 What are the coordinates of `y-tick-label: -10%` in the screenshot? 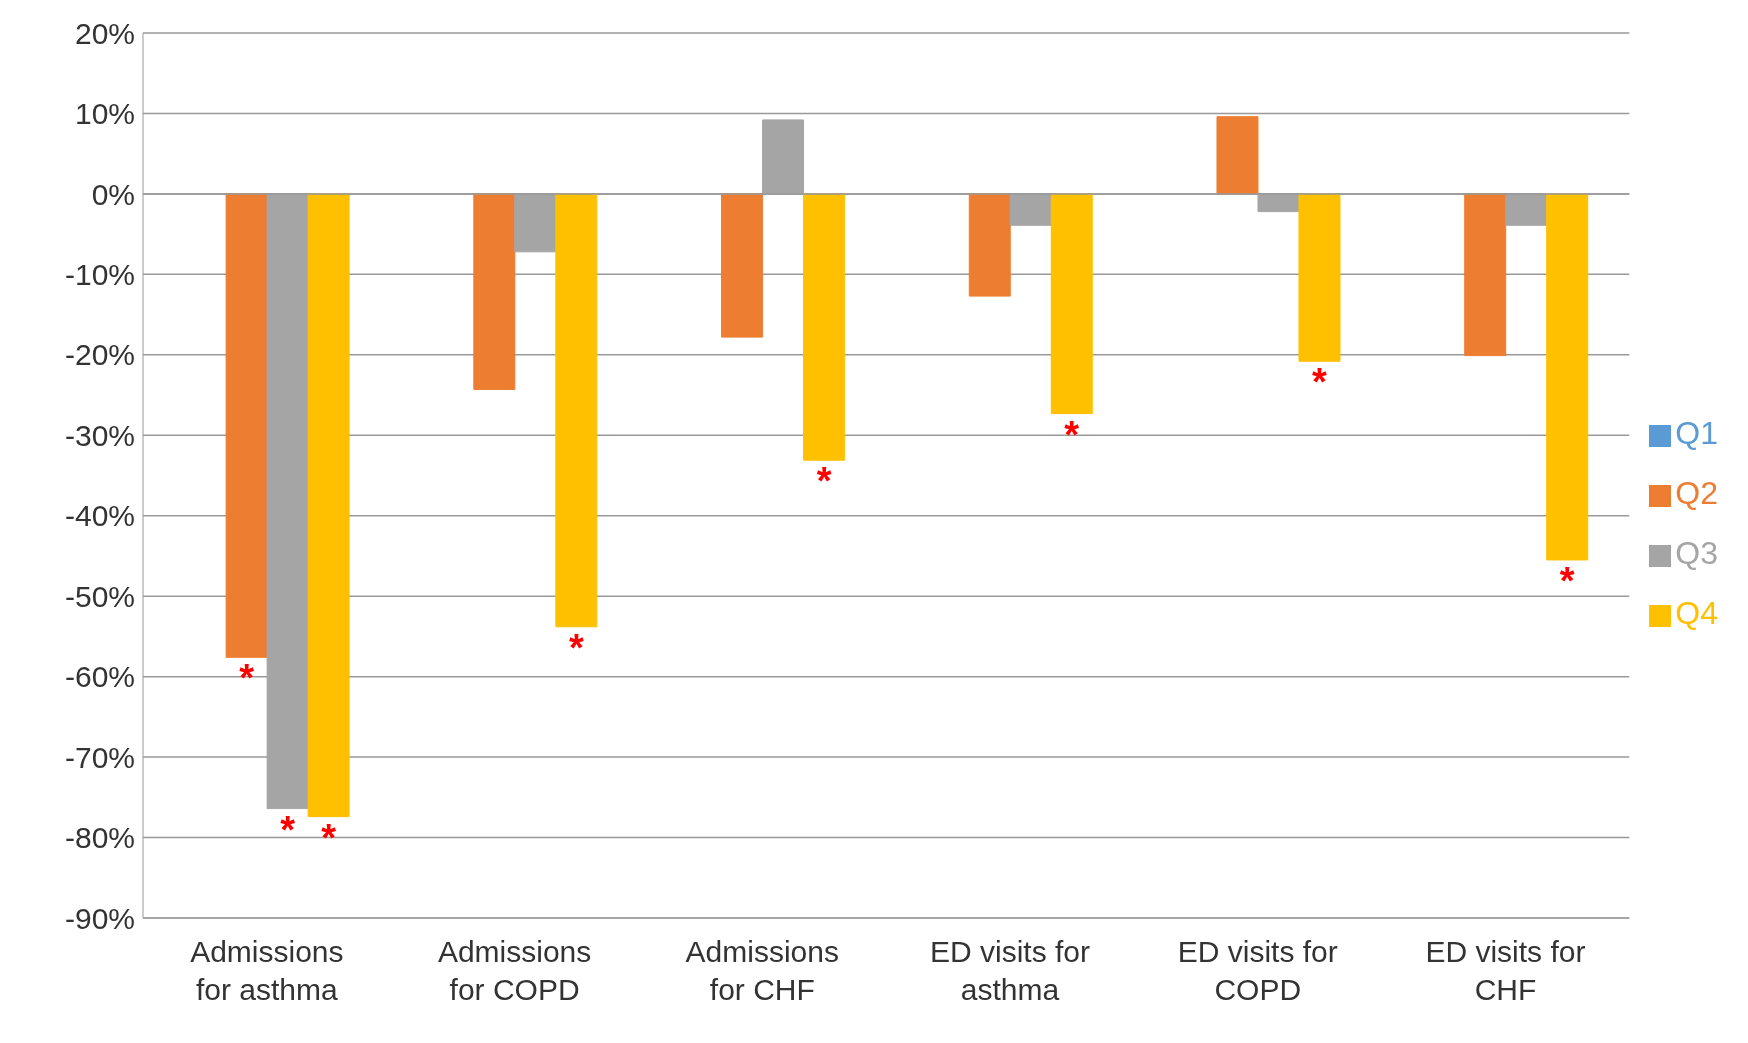 It's located at (99, 275).